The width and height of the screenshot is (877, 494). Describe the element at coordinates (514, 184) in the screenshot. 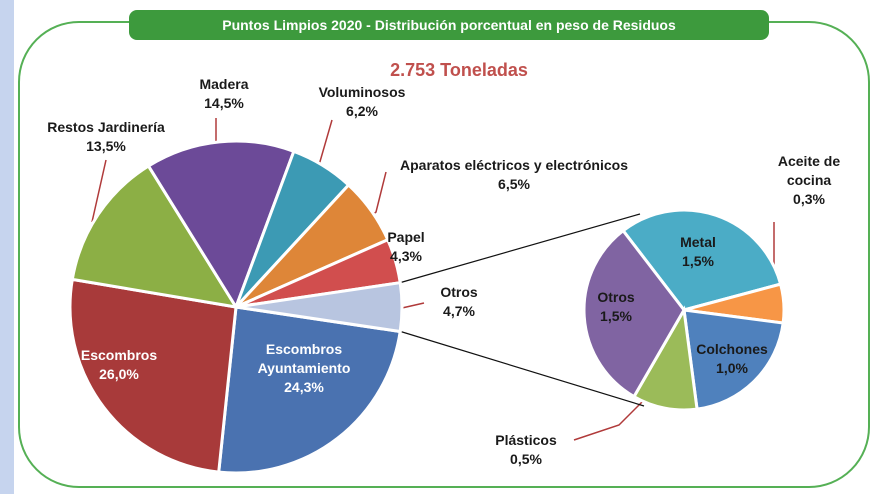

I see `label-value: 6,5%` at that location.